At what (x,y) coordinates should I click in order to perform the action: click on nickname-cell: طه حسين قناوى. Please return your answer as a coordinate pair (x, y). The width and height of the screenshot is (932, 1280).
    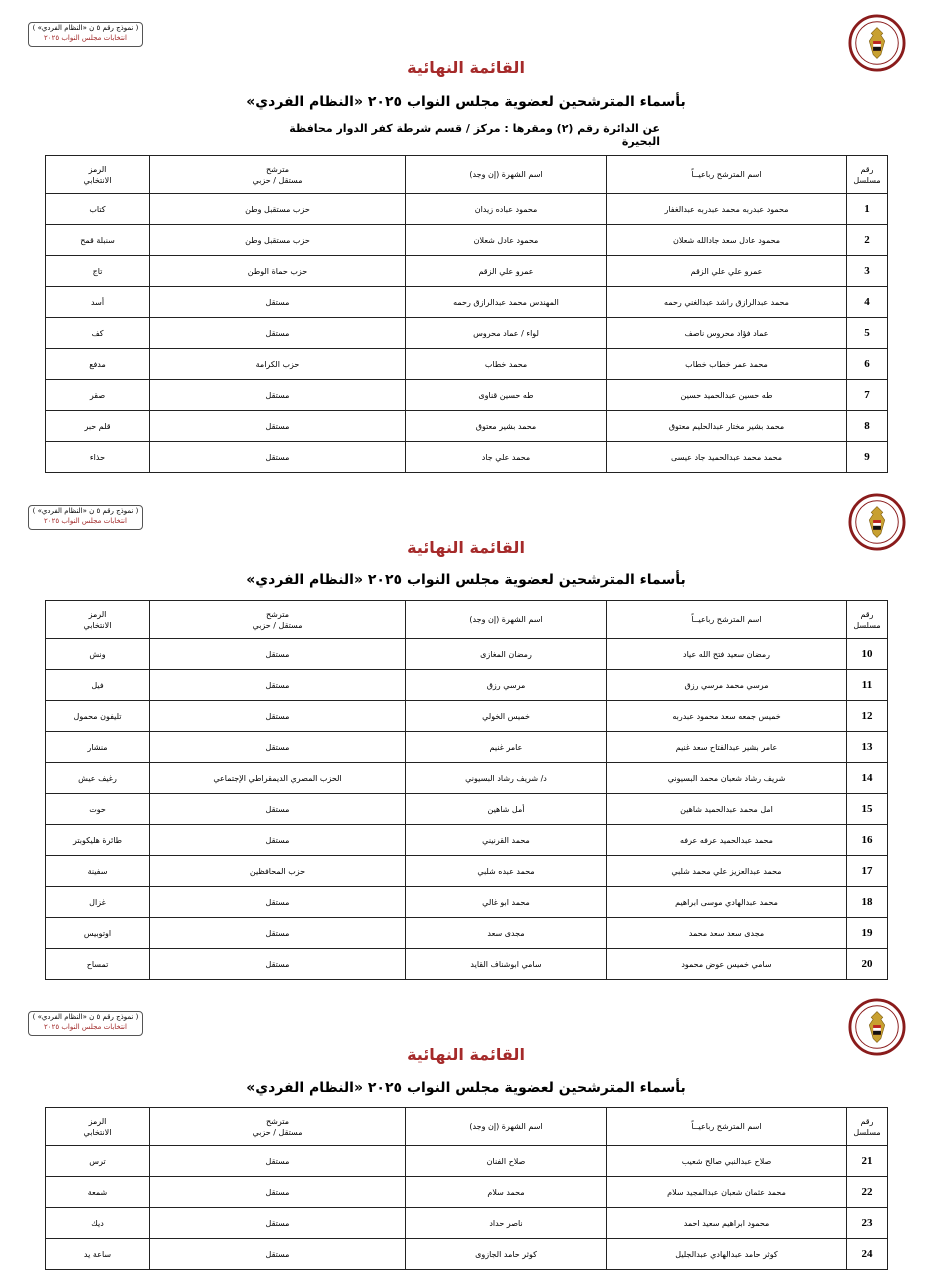
    Looking at the image, I should click on (506, 395).